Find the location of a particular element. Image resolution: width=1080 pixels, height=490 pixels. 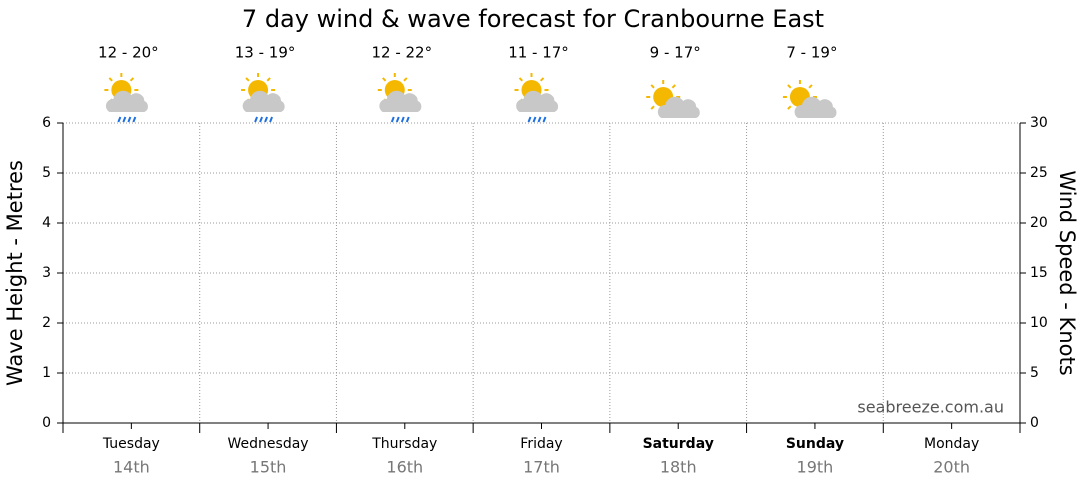

y-tick-label: 6 is located at coordinates (46, 123).